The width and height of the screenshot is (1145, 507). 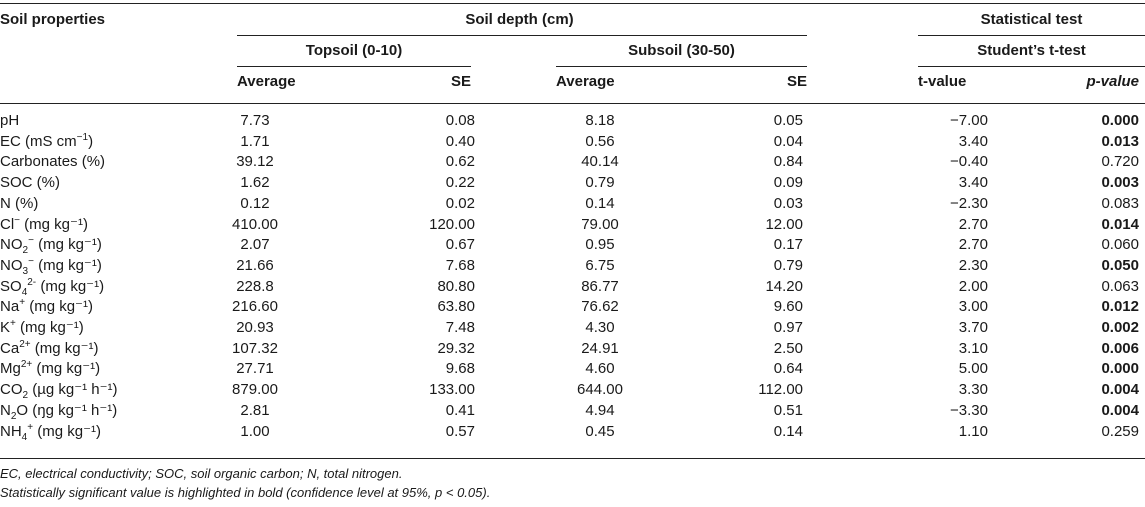 I want to click on property-name-base: Carbonates (%), so click(x=53, y=162).